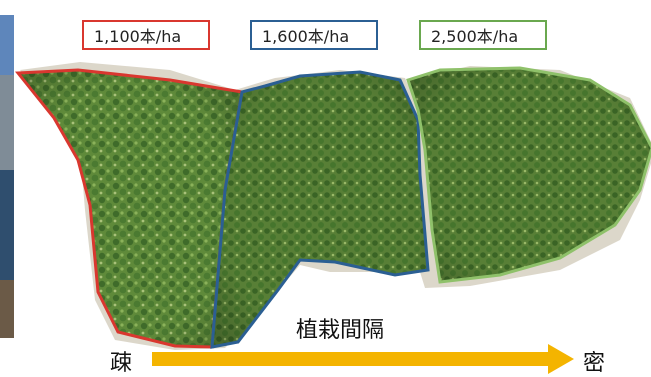  What do you see at coordinates (363, 359) in the screenshot?
I see `density-arrow` at bounding box center [363, 359].